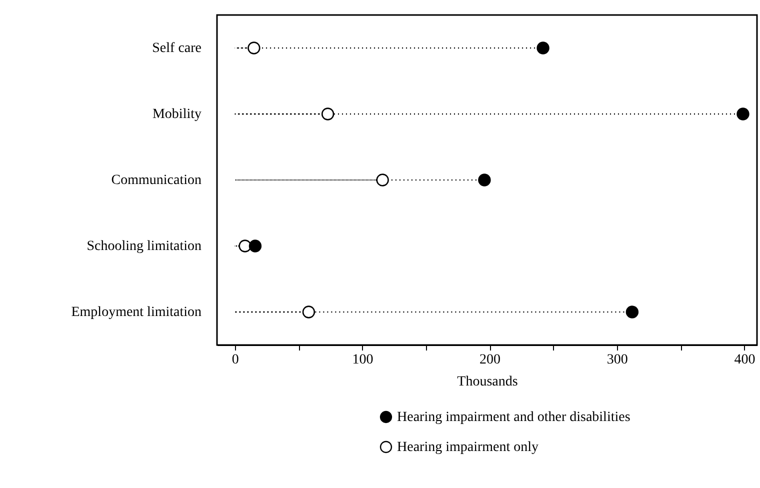 The width and height of the screenshot is (760, 488). Describe the element at coordinates (235, 360) in the screenshot. I see `x-tick-label: 0` at that location.